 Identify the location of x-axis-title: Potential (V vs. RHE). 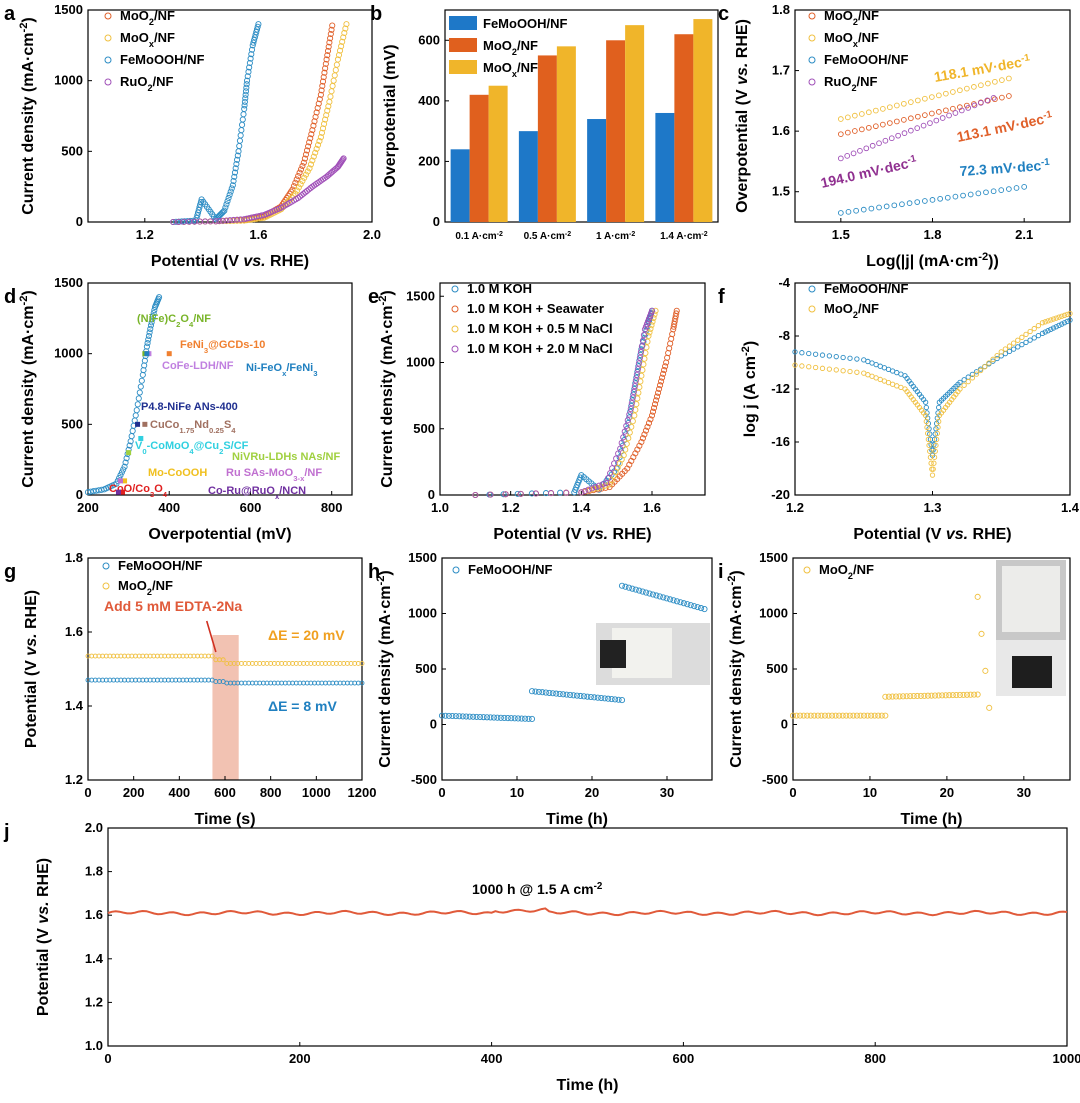
(932, 534).